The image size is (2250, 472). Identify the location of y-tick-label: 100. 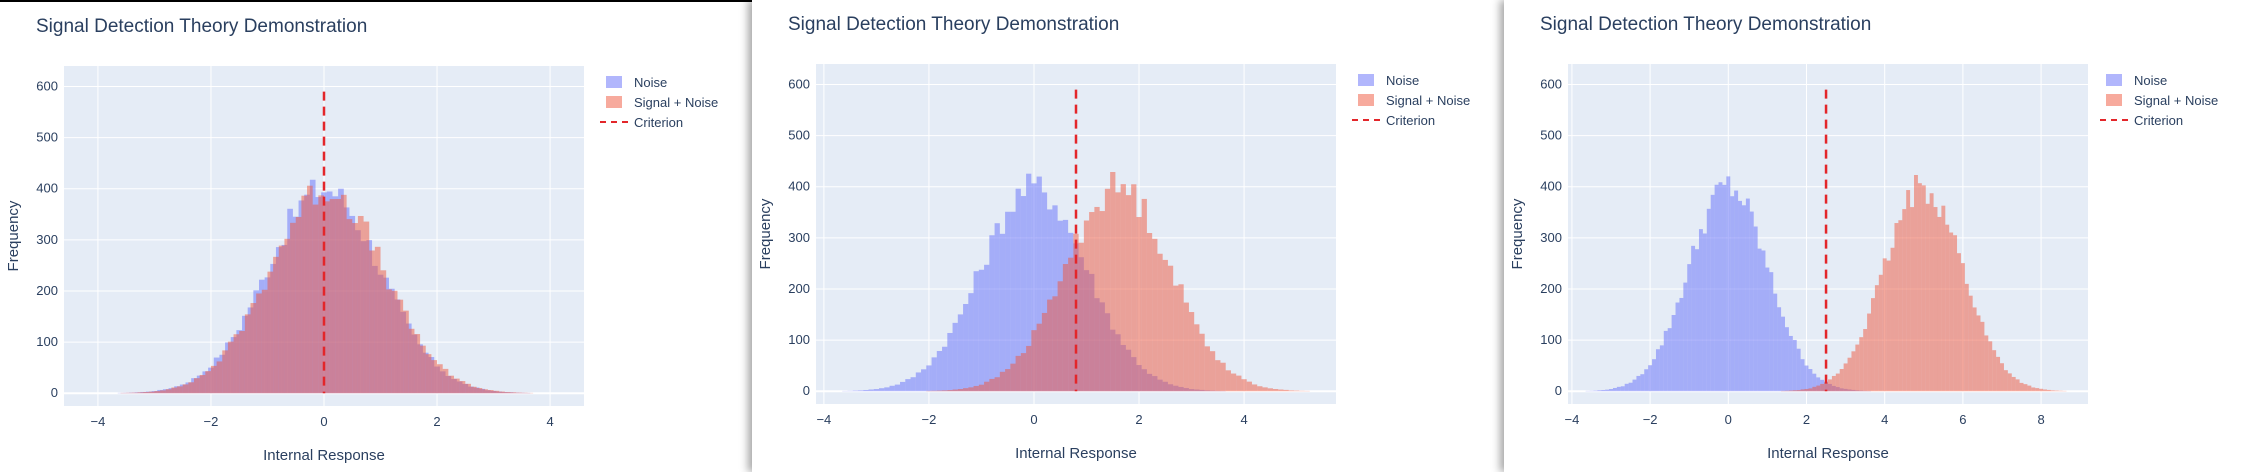
(47, 341).